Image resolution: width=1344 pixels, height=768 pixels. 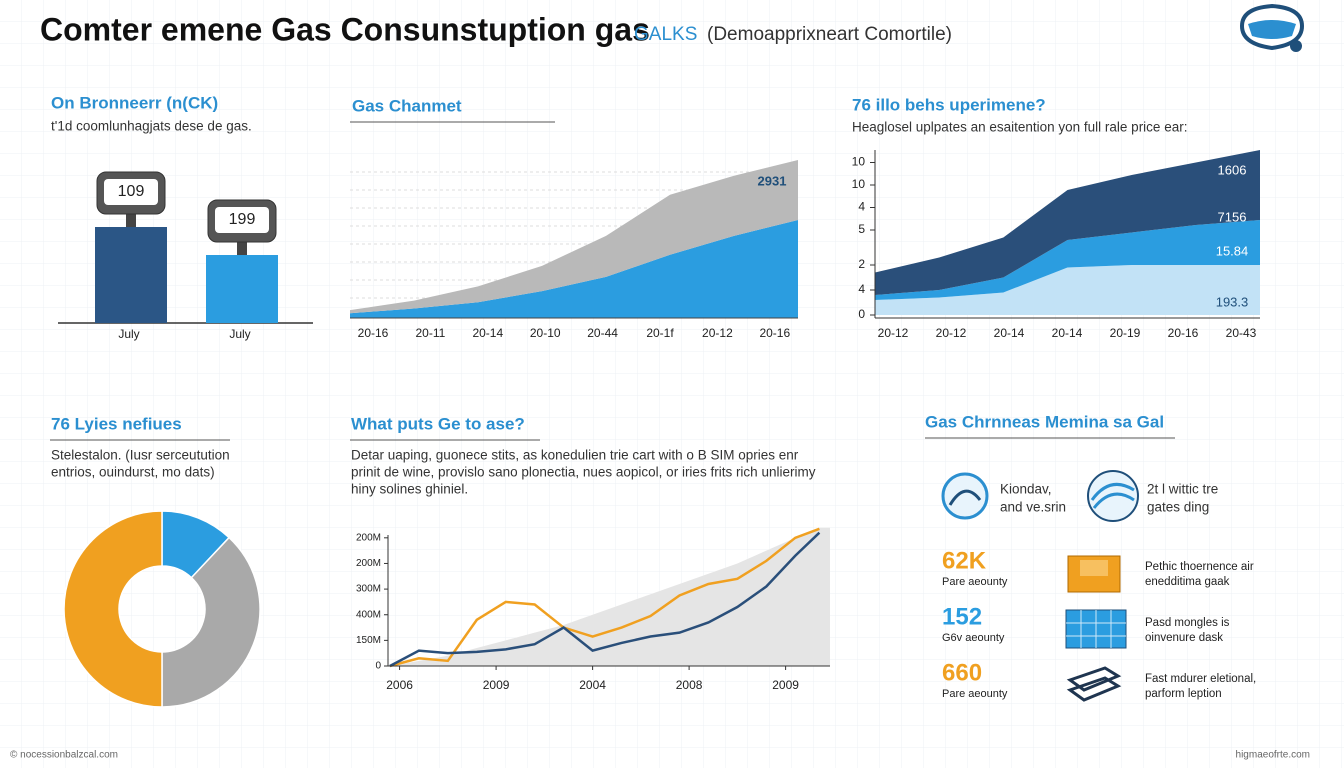 What do you see at coordinates (345, 29) in the screenshot?
I see `page-title: Comter emene Gas Consunstuption gas` at bounding box center [345, 29].